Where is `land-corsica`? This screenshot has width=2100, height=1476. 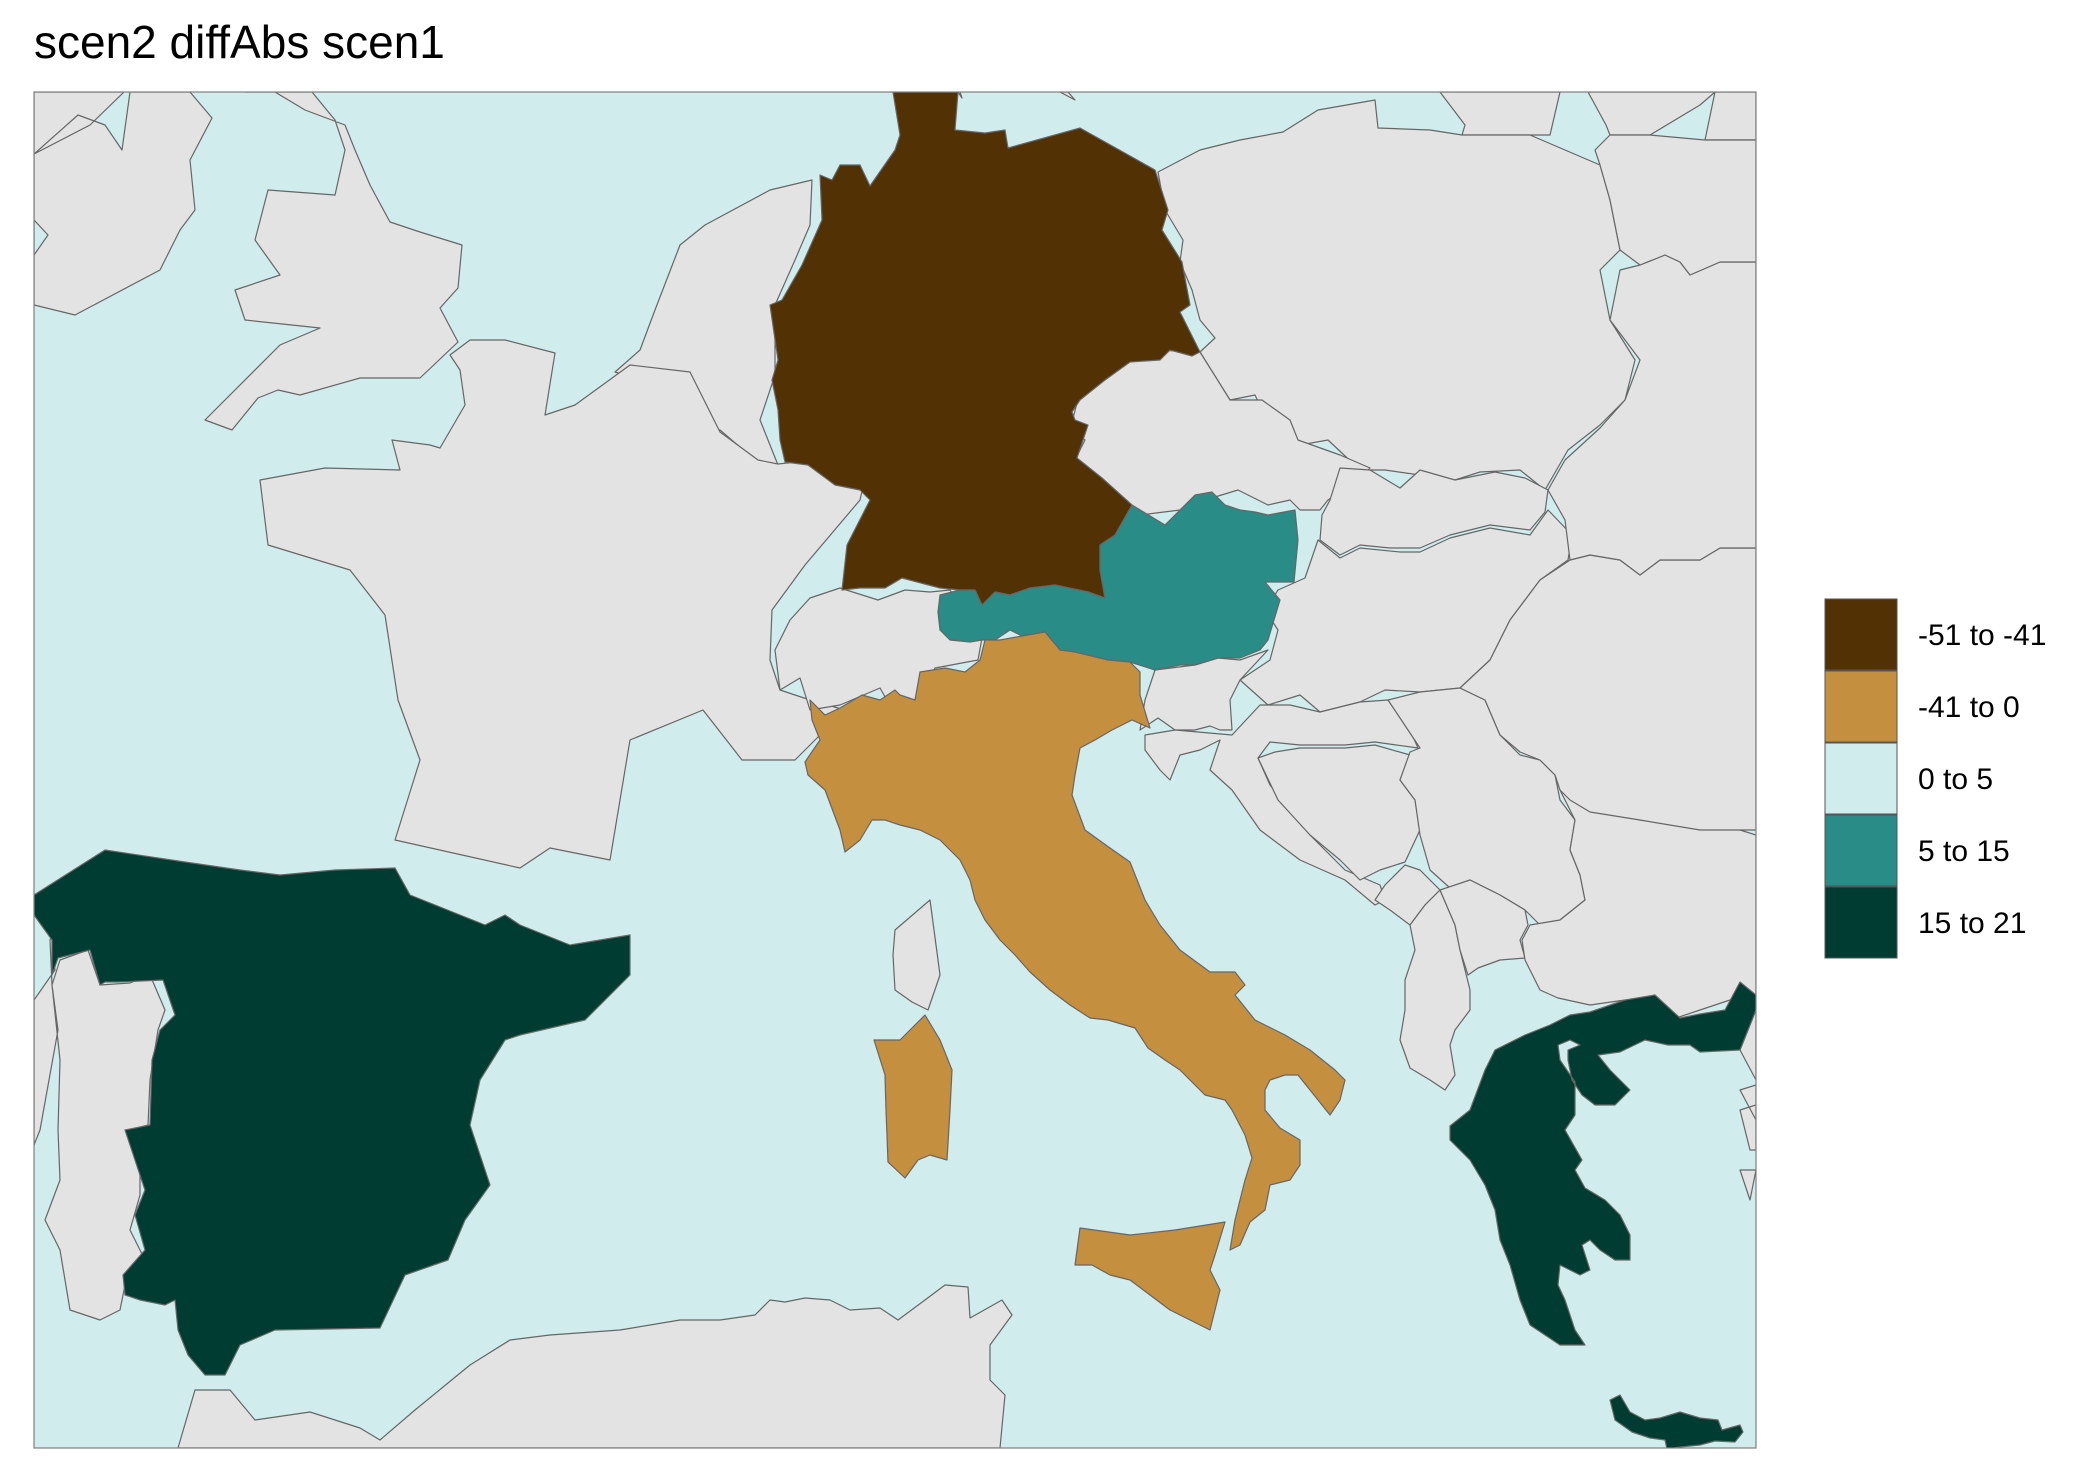
land-corsica is located at coordinates (916, 955).